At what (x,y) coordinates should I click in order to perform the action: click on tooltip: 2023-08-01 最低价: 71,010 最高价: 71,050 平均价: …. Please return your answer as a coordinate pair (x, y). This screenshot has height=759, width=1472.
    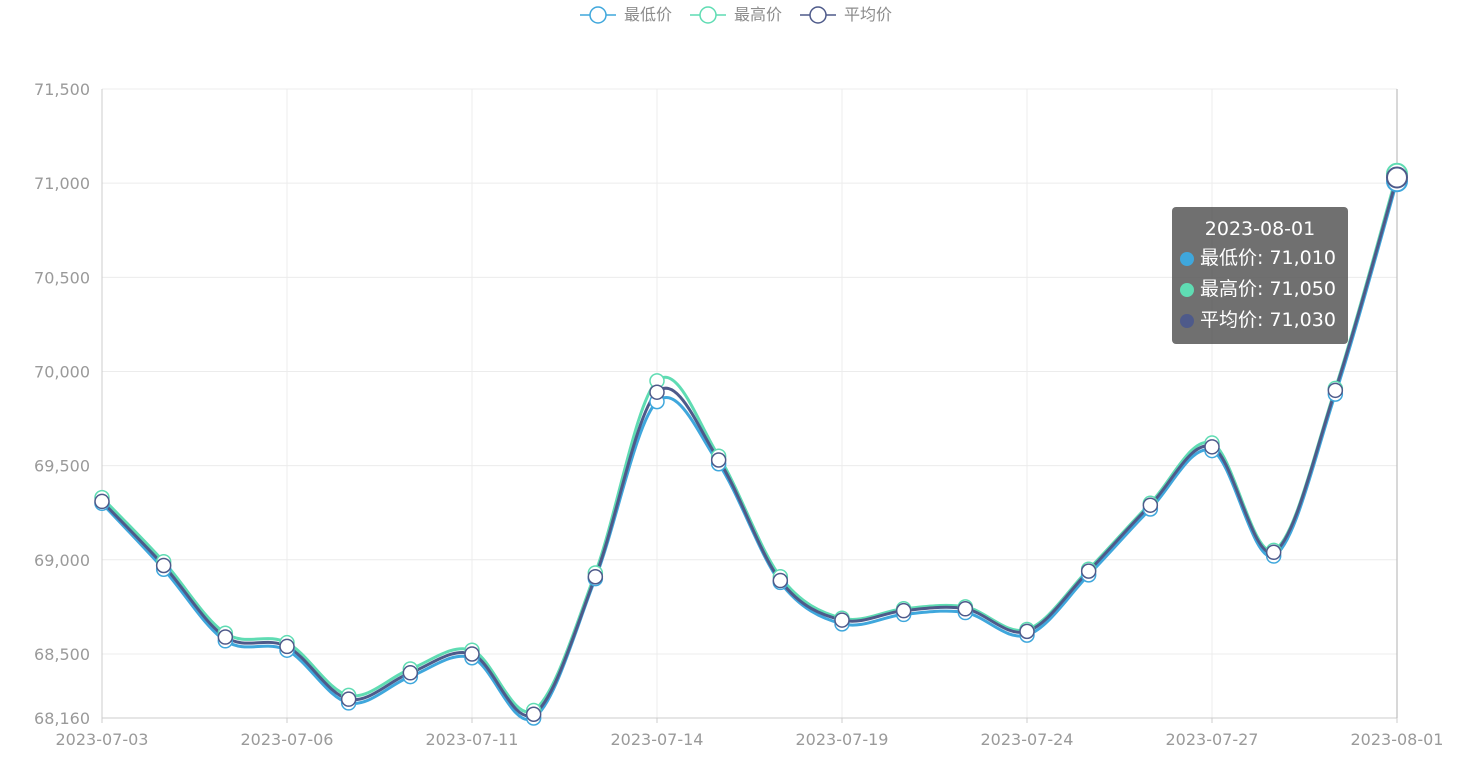
    Looking at the image, I should click on (1260, 275).